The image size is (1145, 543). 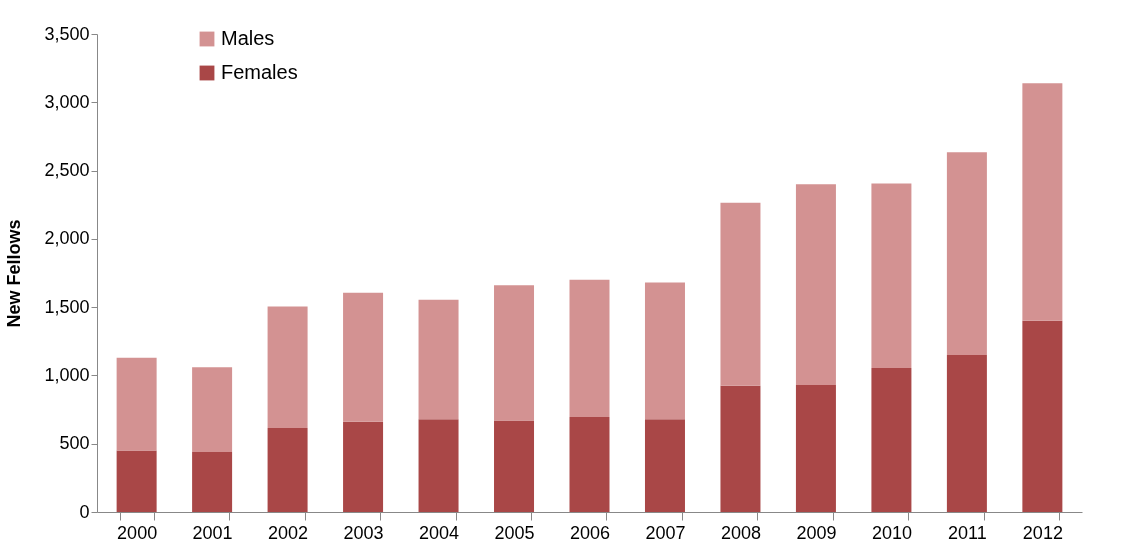 What do you see at coordinates (740, 532) in the screenshot?
I see `x-tick-label: 2008` at bounding box center [740, 532].